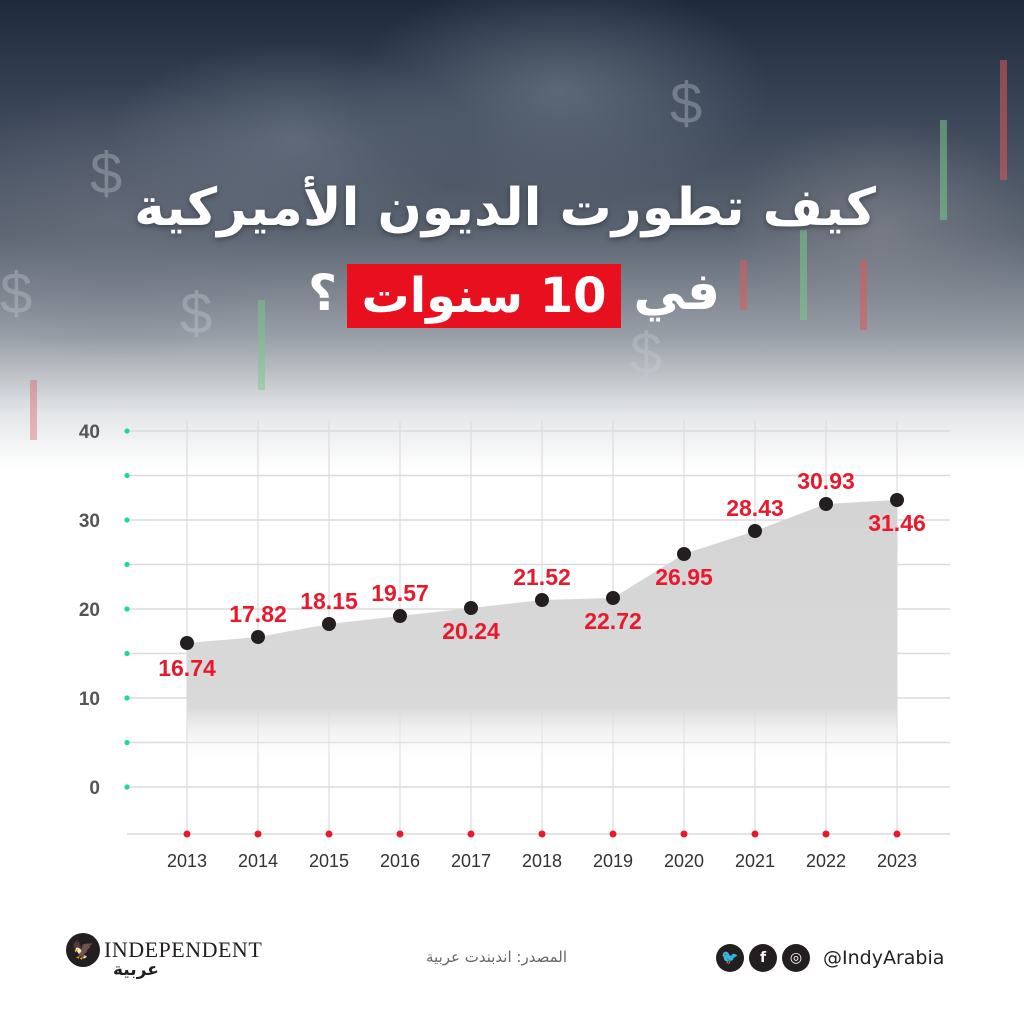 The height and width of the screenshot is (1024, 1024). Describe the element at coordinates (400, 593) in the screenshot. I see `svg-text: 19.57` at that location.